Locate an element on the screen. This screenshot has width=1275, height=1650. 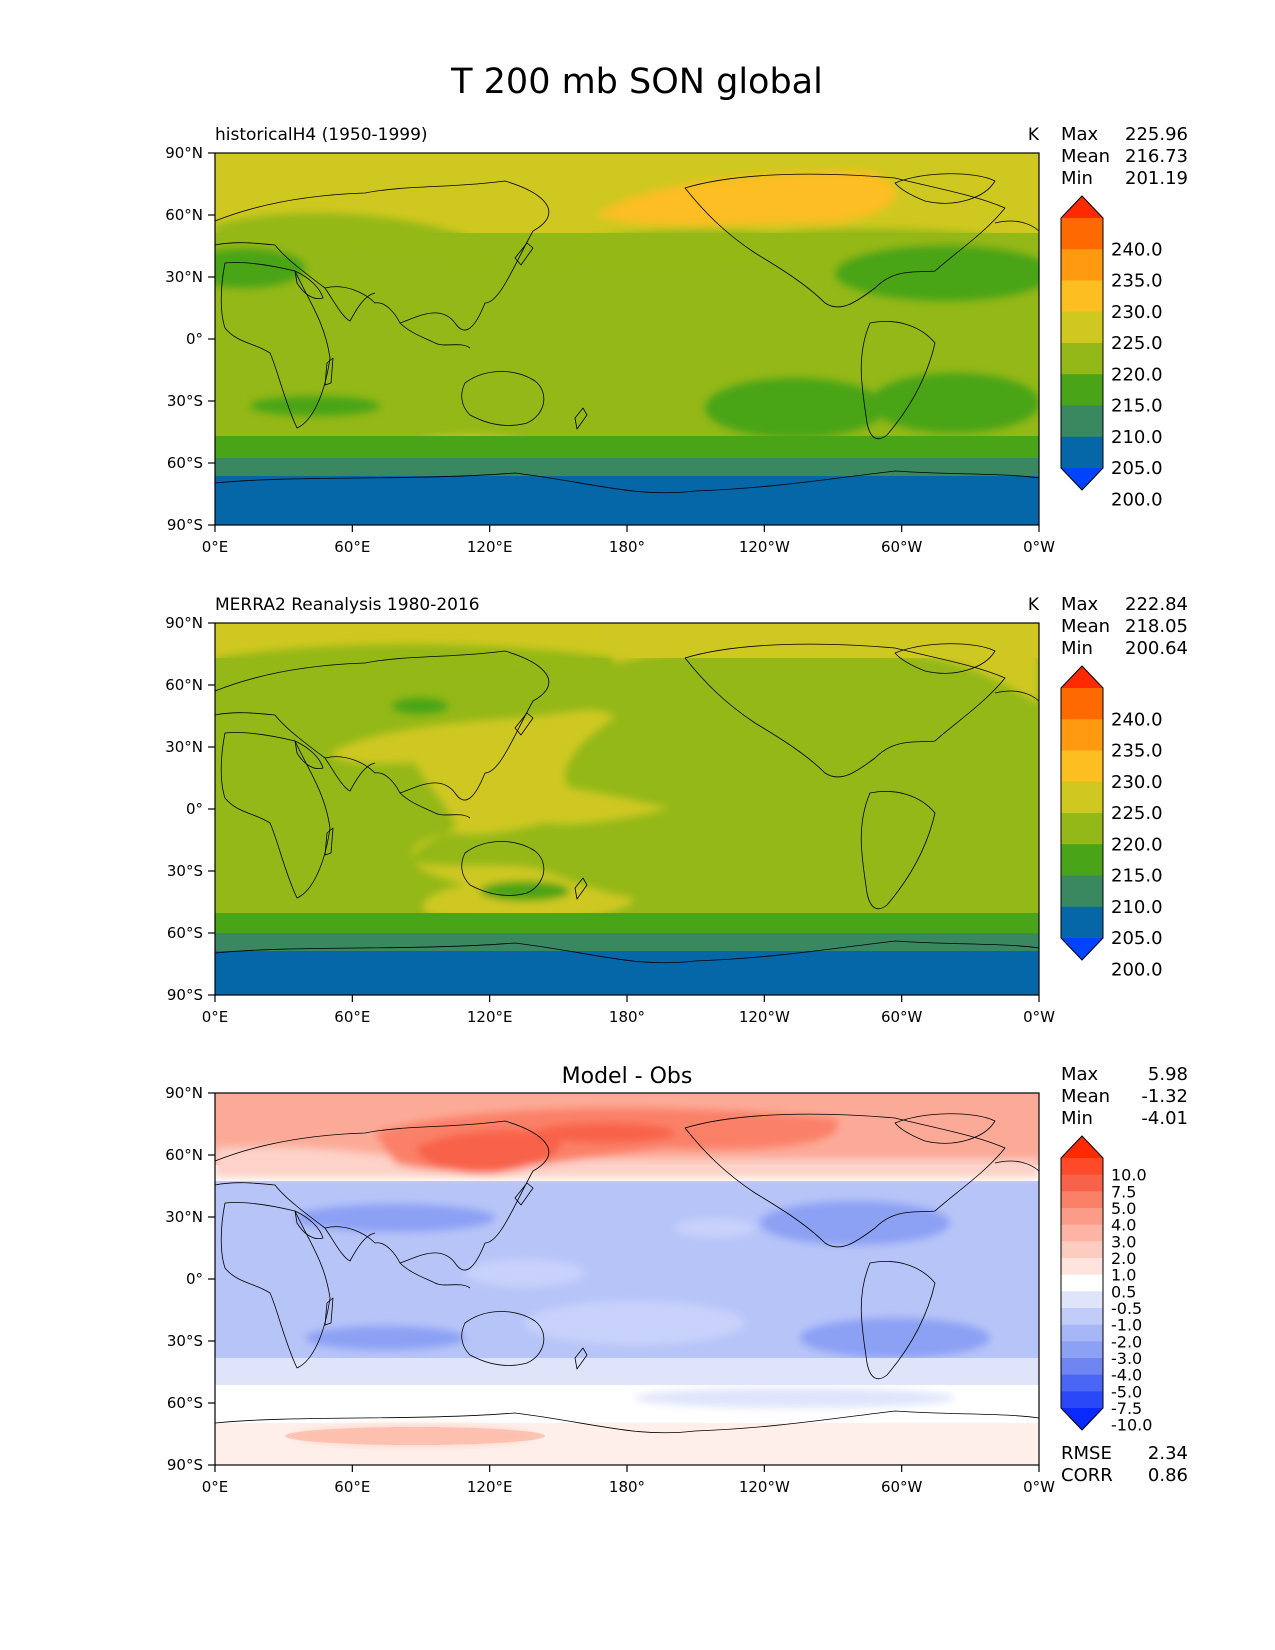
y-tick-label: 30°N is located at coordinates (184, 747).